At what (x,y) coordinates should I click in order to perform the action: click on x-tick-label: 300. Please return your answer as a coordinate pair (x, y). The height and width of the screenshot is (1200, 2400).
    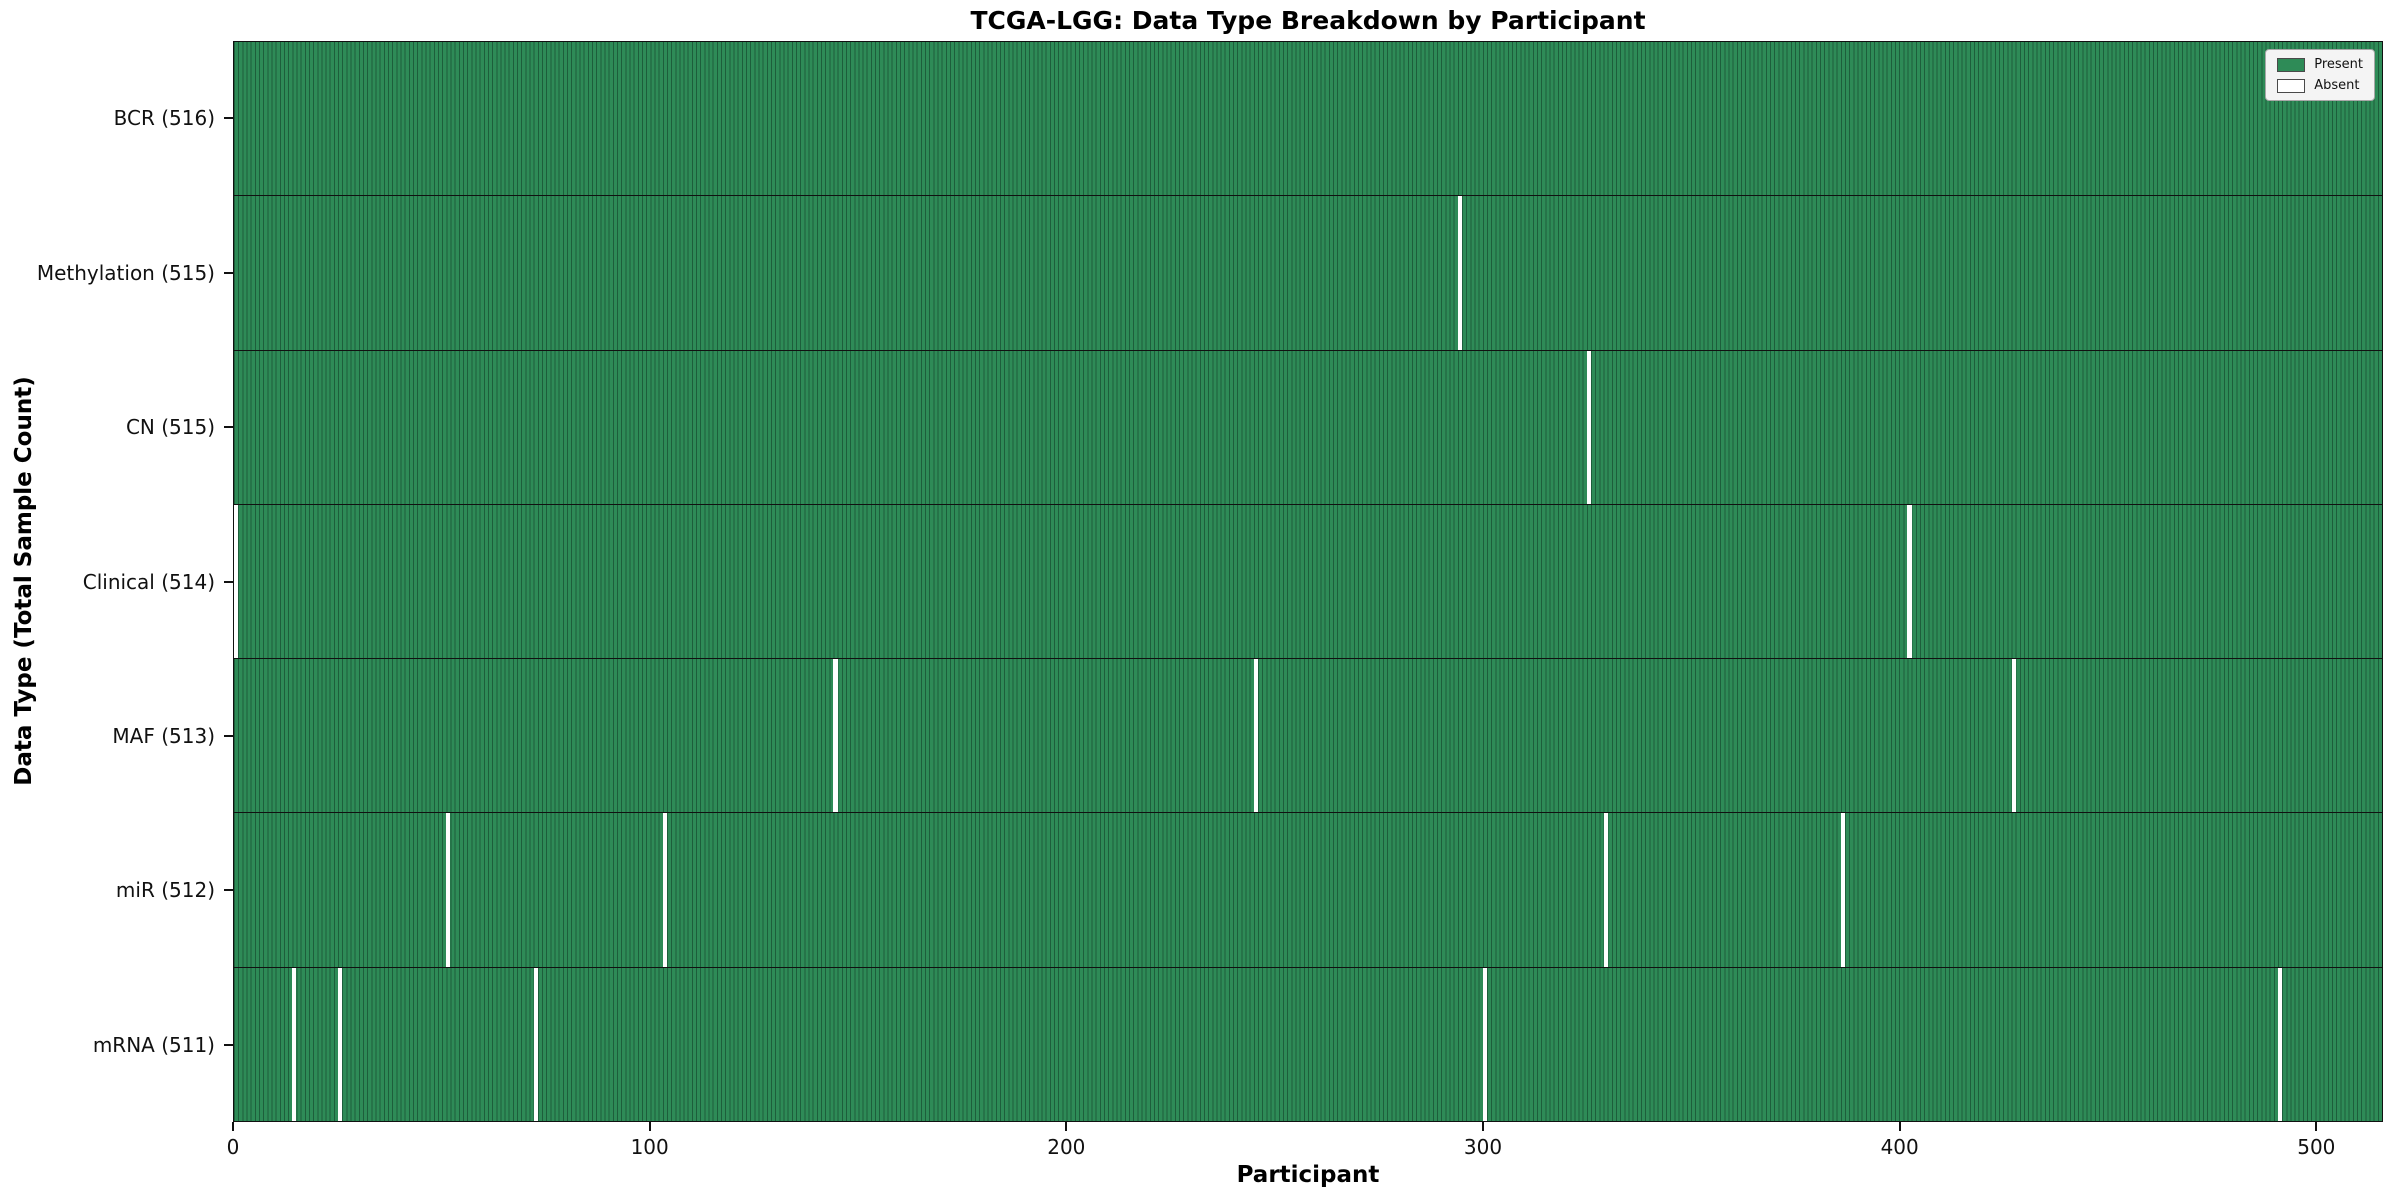
    Looking at the image, I should click on (1483, 1147).